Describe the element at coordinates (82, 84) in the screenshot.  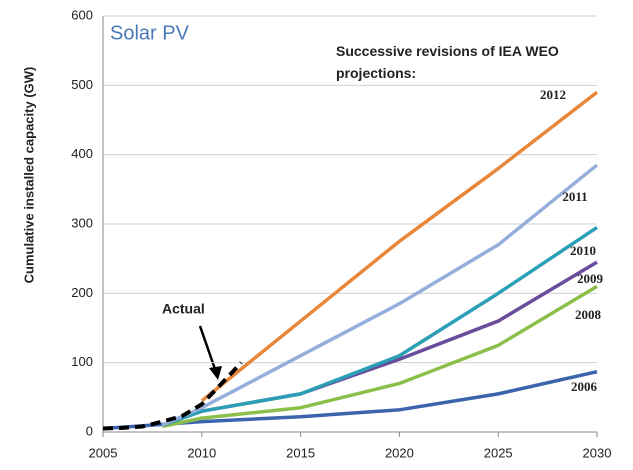
I see `y-tick-label: 500` at that location.